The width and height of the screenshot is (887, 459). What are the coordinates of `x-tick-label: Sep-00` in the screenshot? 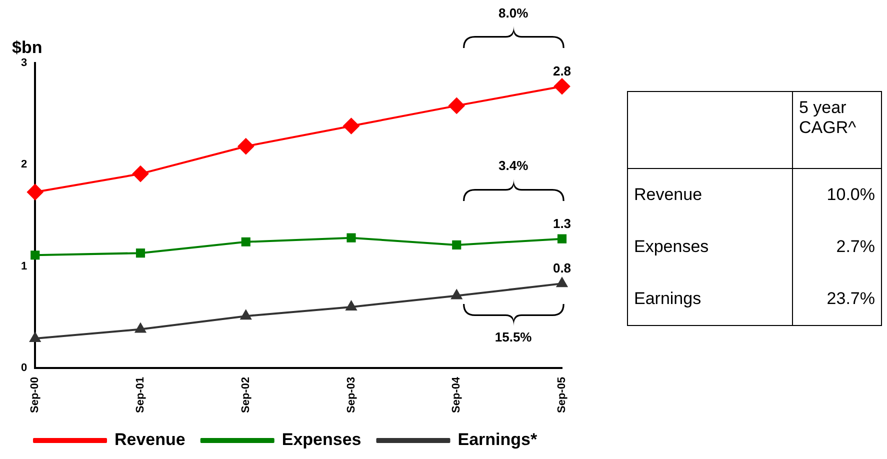 It's located at (35, 395).